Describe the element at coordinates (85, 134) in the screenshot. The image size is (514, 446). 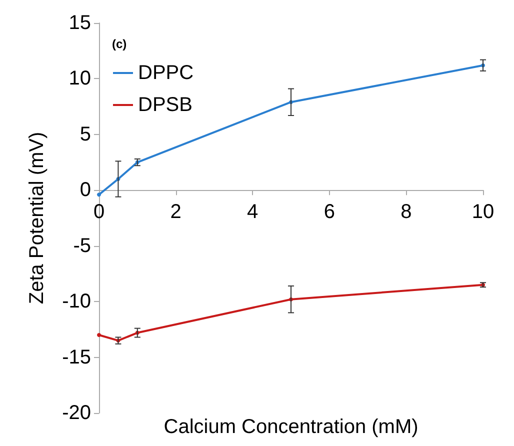
I see `y-tick-label: 5` at that location.